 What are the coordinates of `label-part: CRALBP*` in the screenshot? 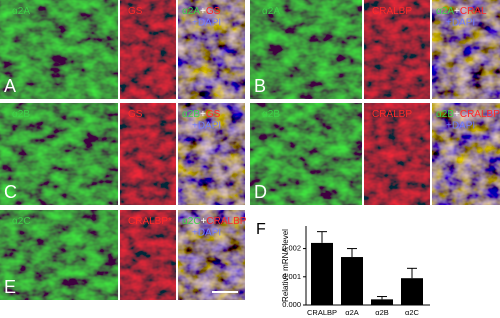 It's located at (150, 221).